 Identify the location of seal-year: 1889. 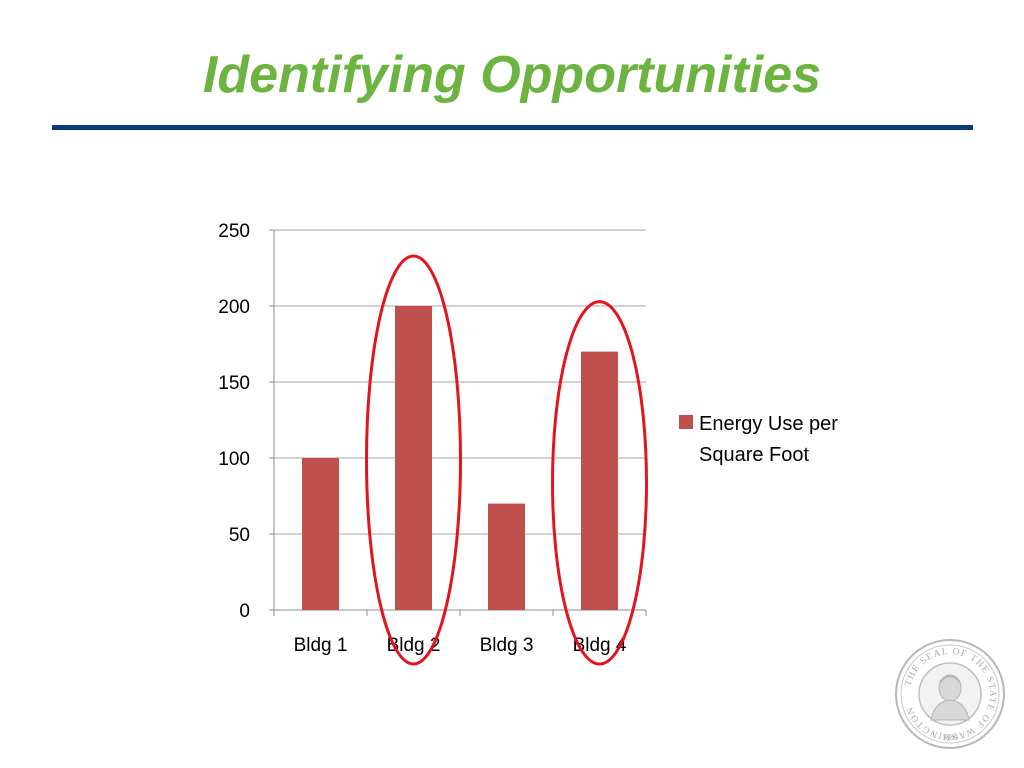
(950, 737).